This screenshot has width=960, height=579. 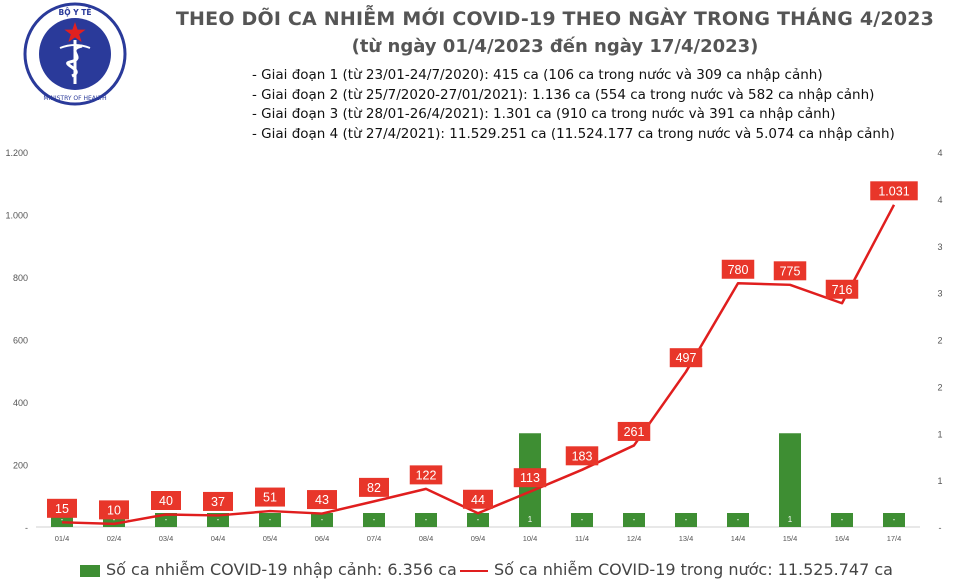 I want to click on x-tick-label: 16/4, so click(x=842, y=538).